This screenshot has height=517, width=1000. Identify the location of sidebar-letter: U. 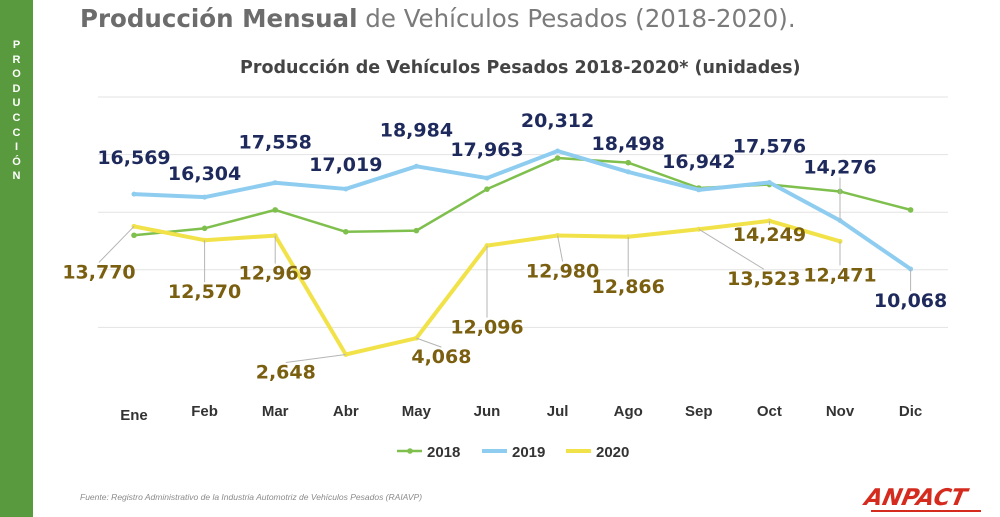
(16, 103).